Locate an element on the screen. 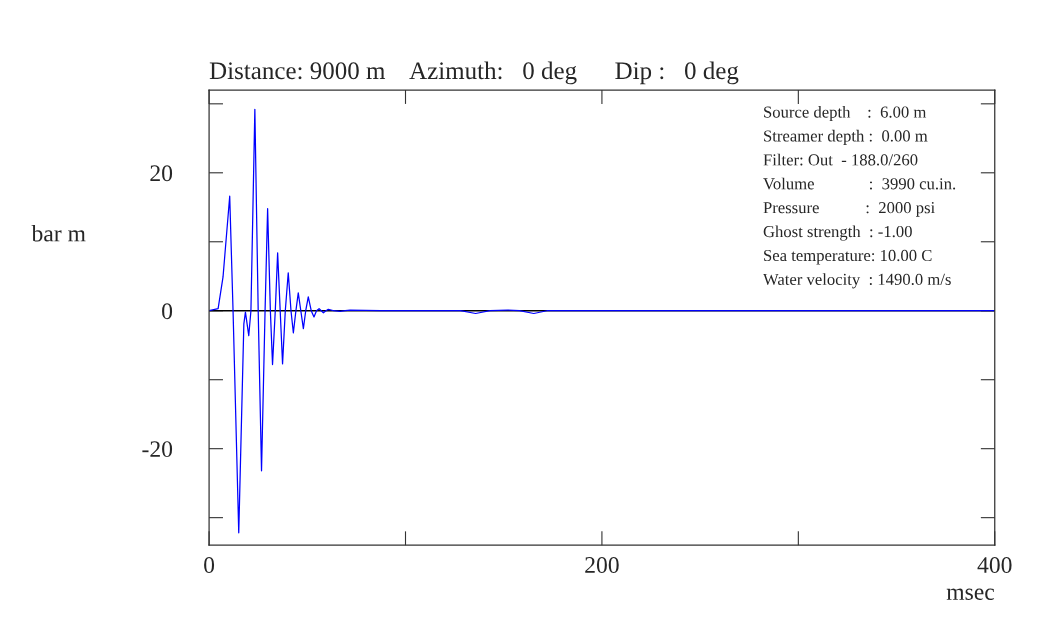 The height and width of the screenshot is (634, 1056). x-axis-title: msec is located at coordinates (970, 594).